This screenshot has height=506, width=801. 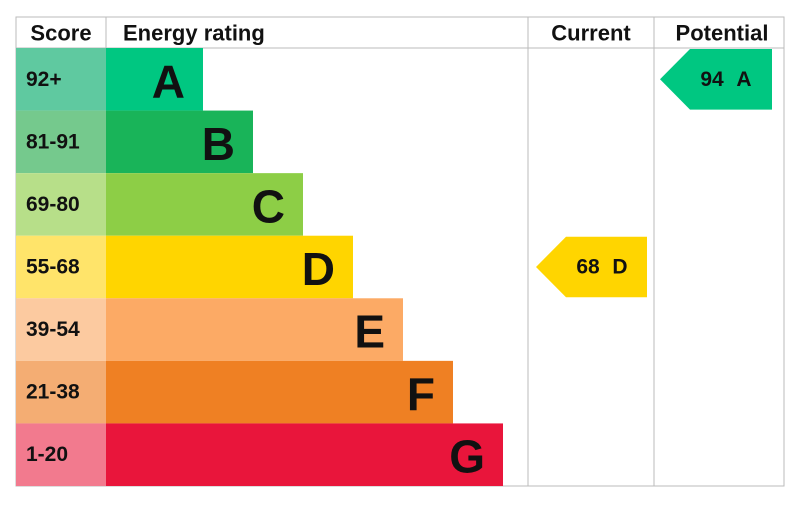 What do you see at coordinates (318, 269) in the screenshot?
I see `band-letter: D` at bounding box center [318, 269].